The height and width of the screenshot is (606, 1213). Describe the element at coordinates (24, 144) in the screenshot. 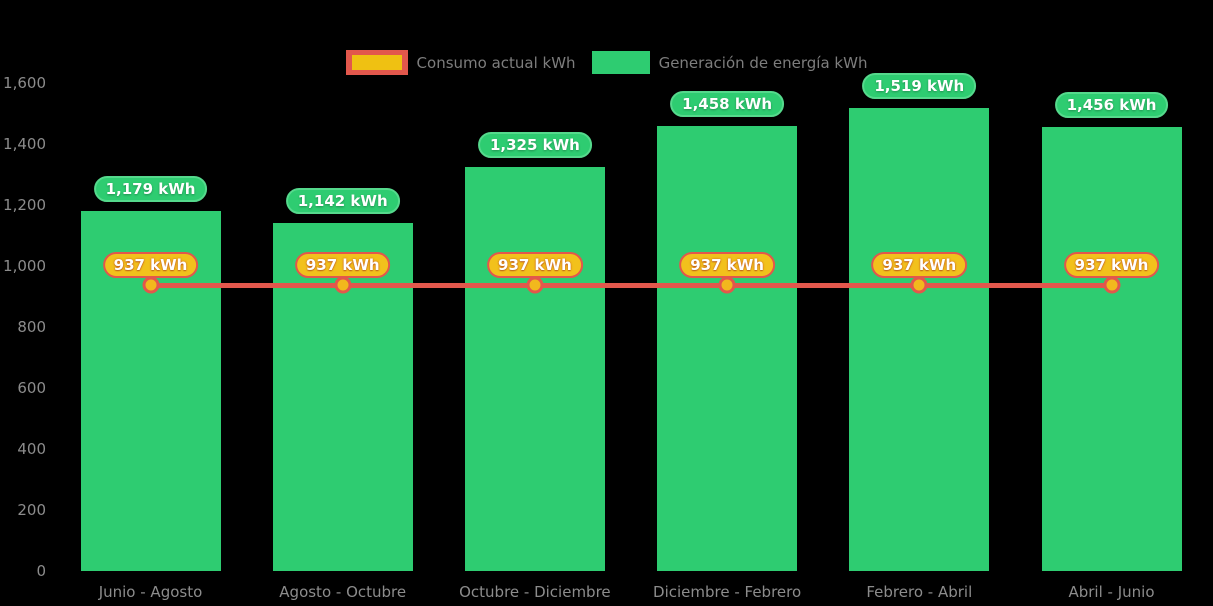

I see `y-axis-tick-label: 1,400` at that location.